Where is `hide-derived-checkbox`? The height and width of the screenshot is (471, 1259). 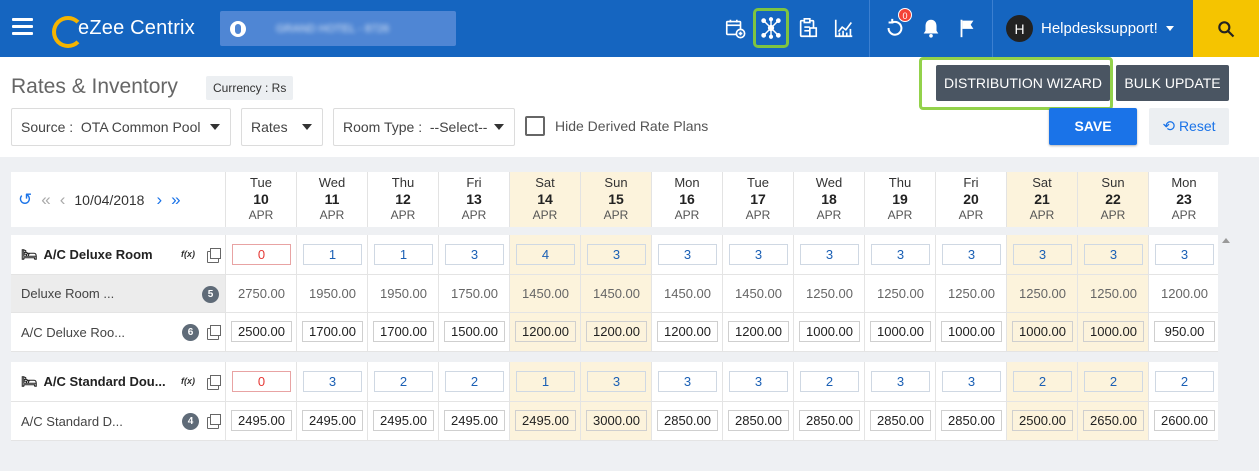
hide-derived-checkbox is located at coordinates (535, 126).